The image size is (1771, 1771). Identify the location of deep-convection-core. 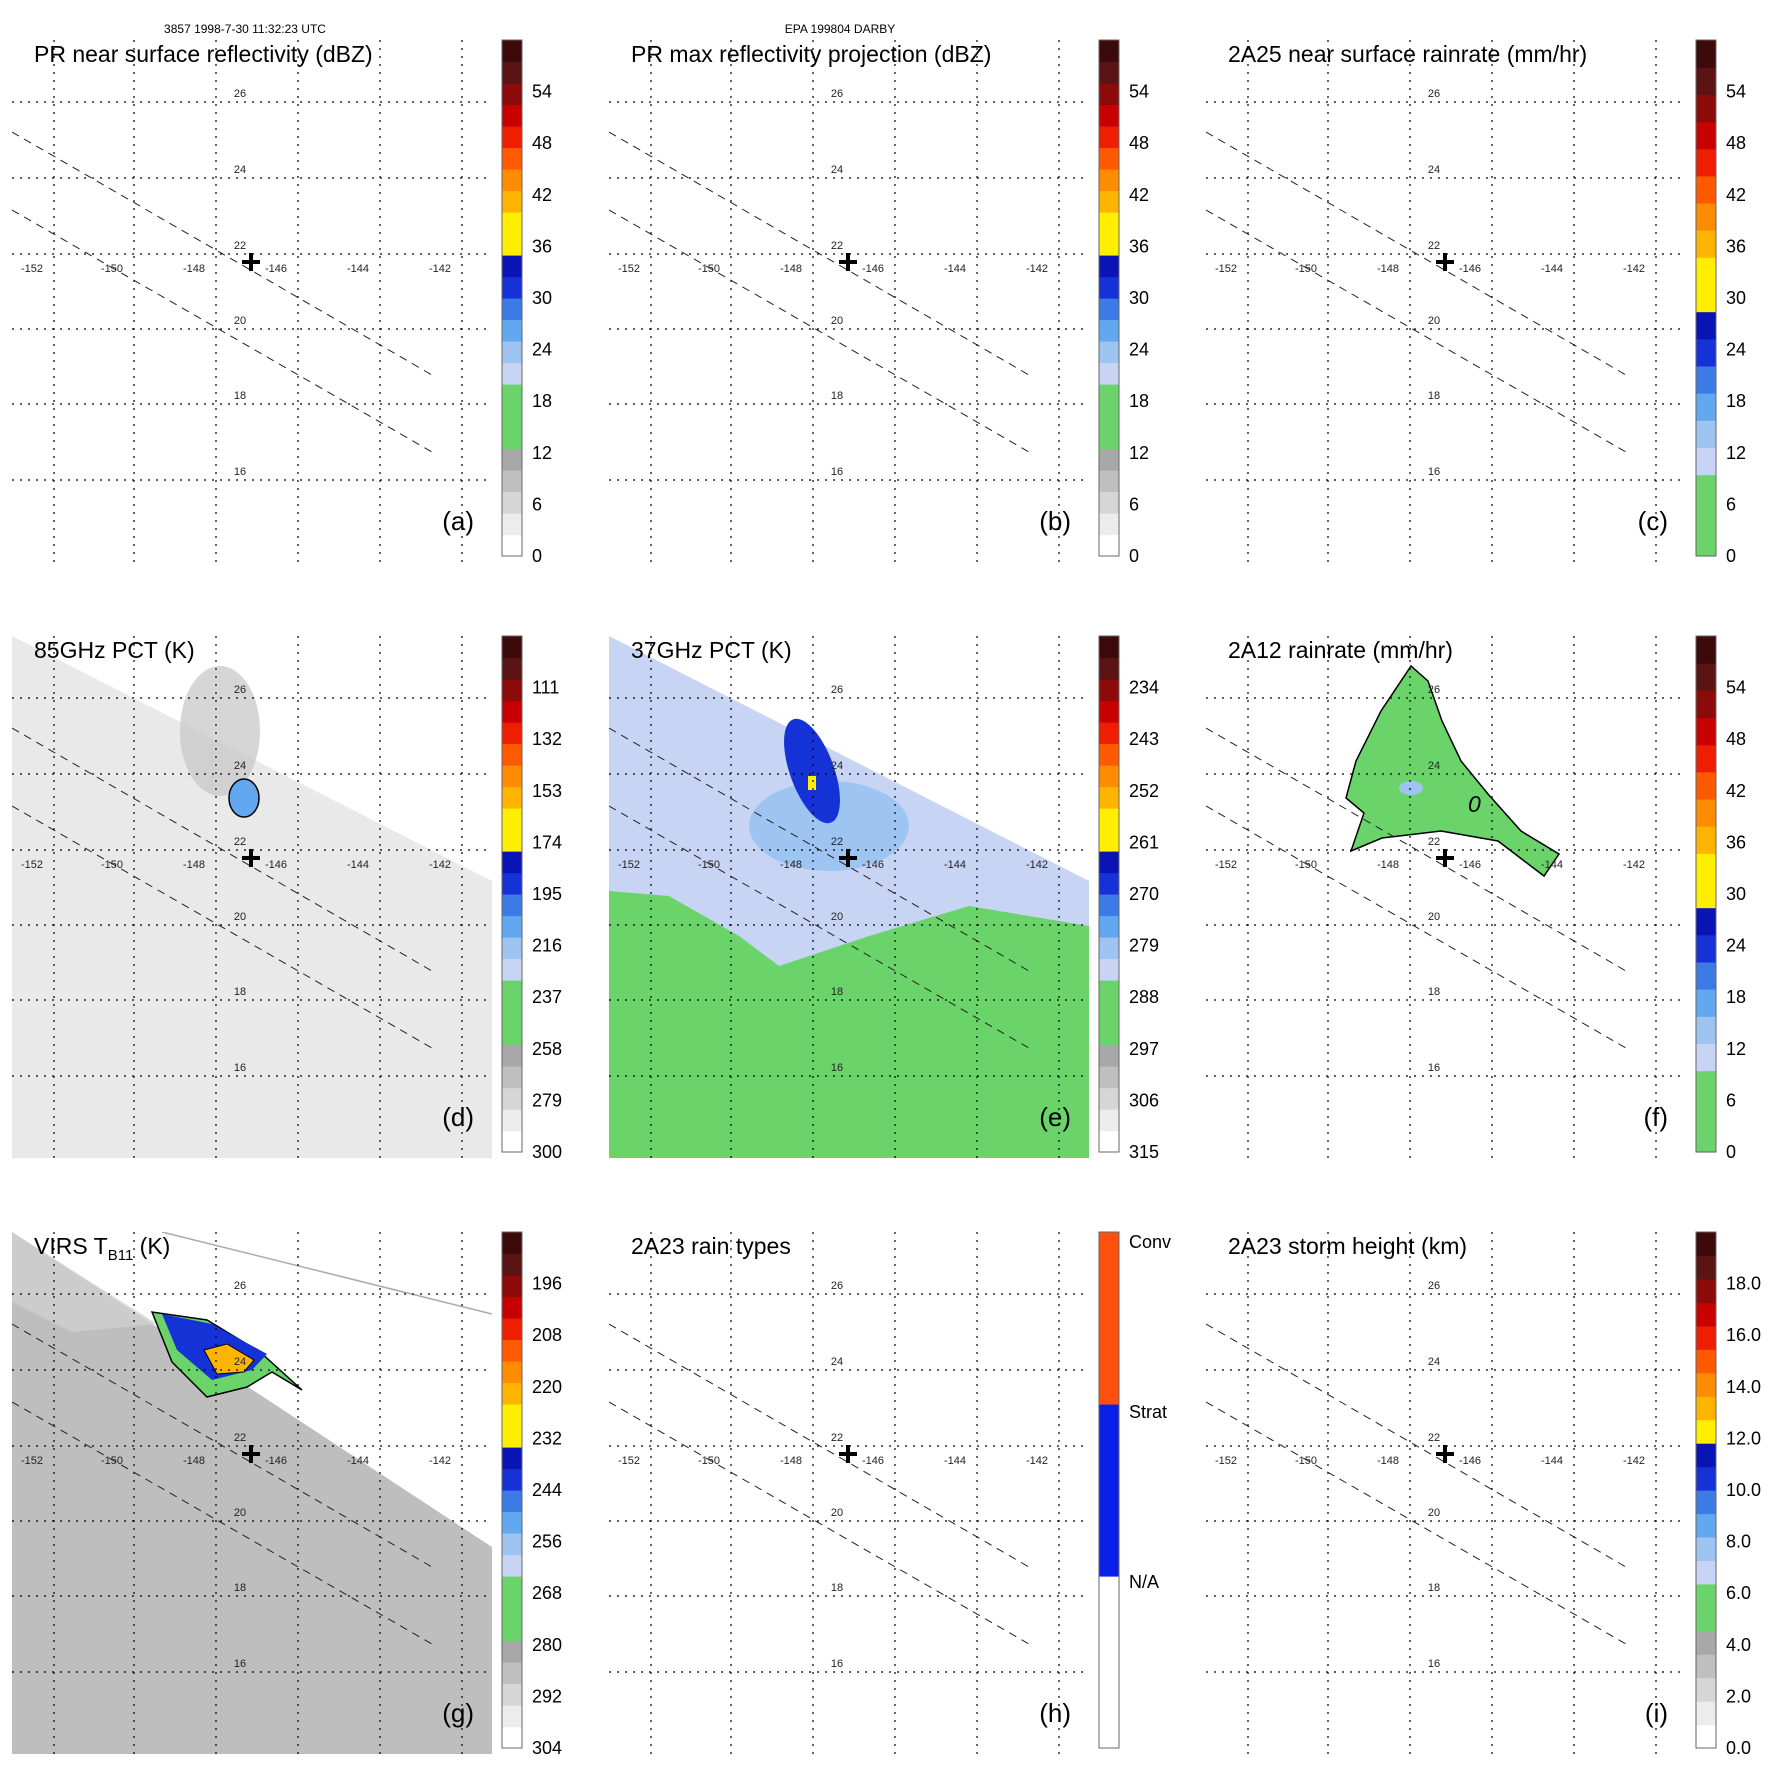
(244, 798).